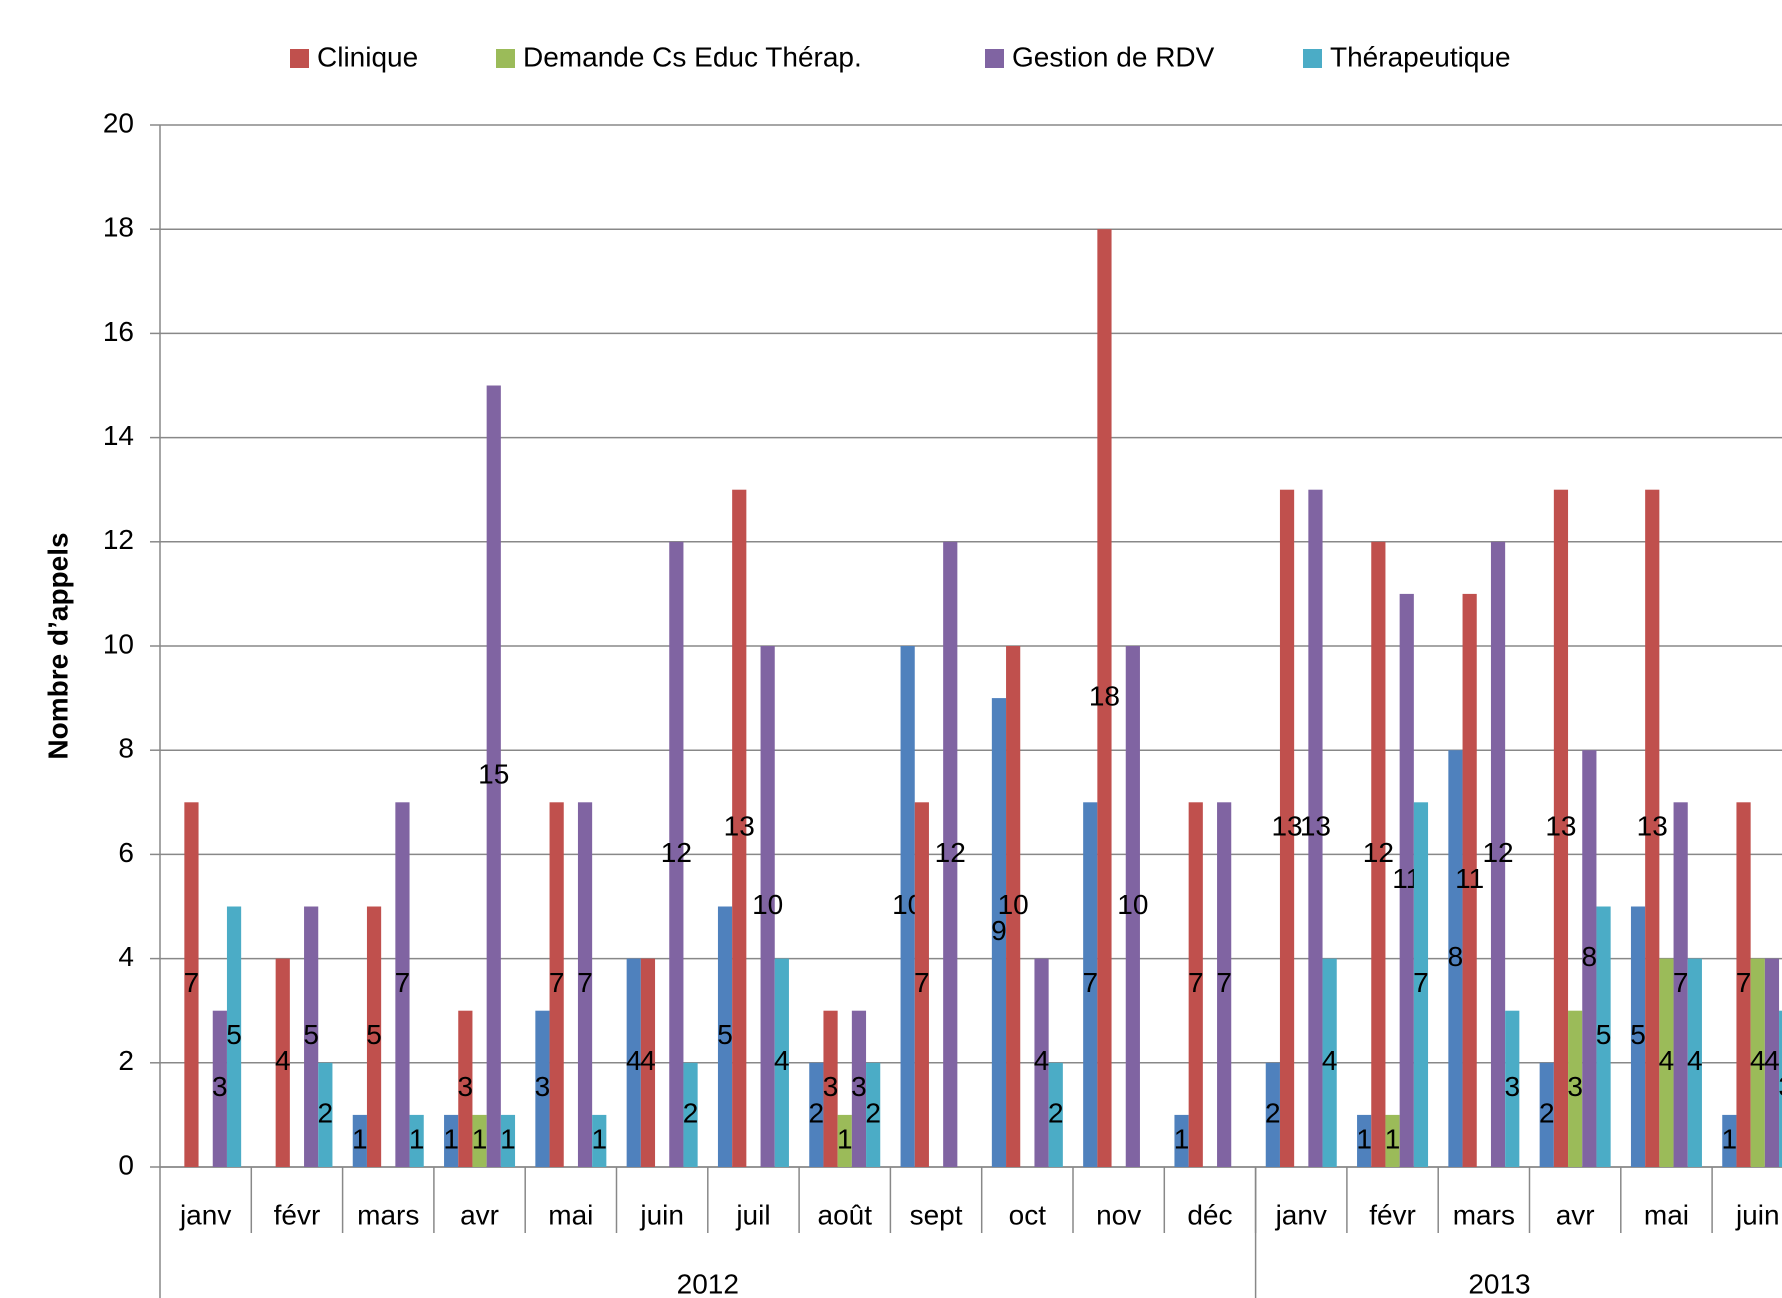 This screenshot has width=1782, height=1298. What do you see at coordinates (845, 1214) in the screenshot?
I see `x-tick-label: août` at bounding box center [845, 1214].